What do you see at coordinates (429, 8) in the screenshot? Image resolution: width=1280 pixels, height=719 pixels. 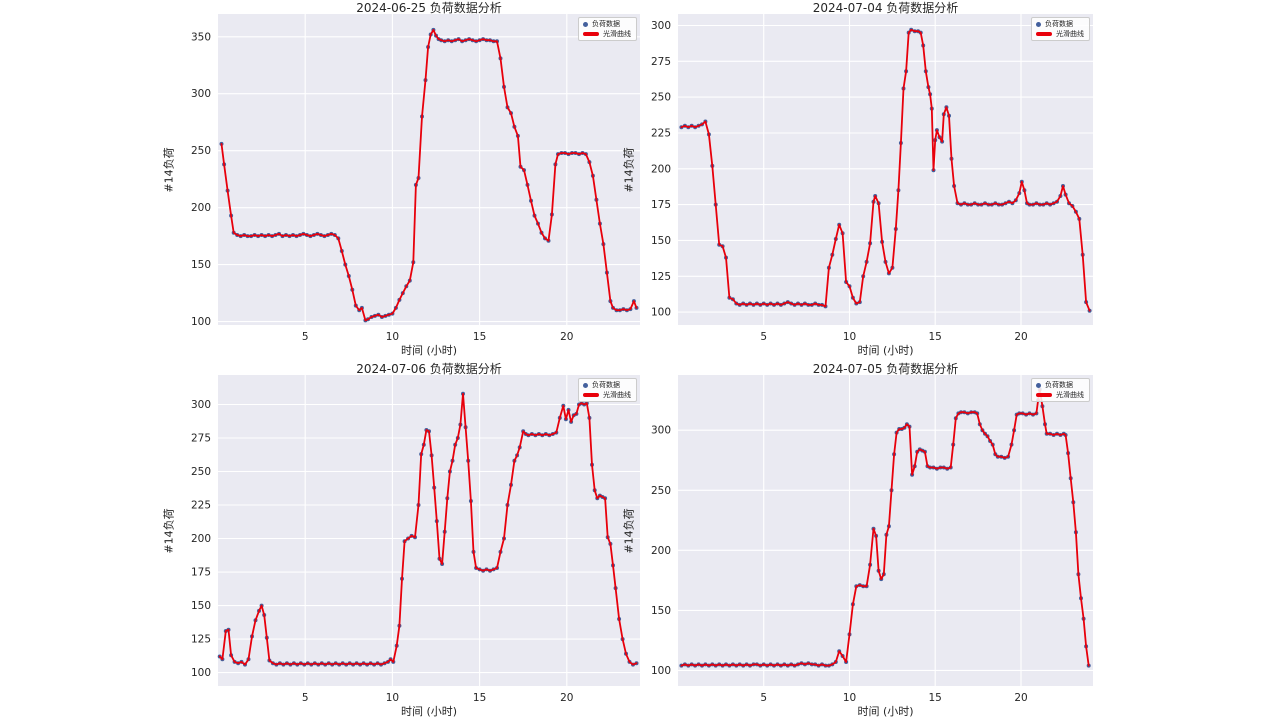 I see `chart-title: 2024-06-25 负荷数据分析` at bounding box center [429, 8].